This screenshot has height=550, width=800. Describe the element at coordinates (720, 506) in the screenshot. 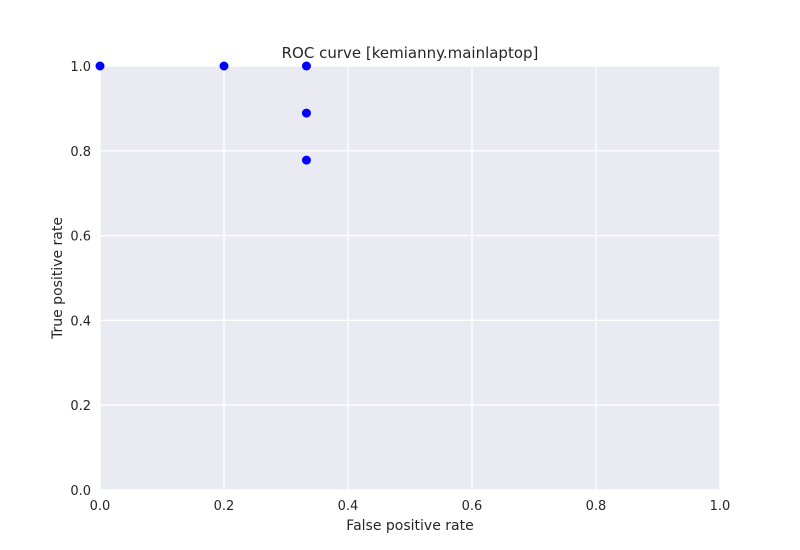

I see `x-tick-label: 1.0` at that location.